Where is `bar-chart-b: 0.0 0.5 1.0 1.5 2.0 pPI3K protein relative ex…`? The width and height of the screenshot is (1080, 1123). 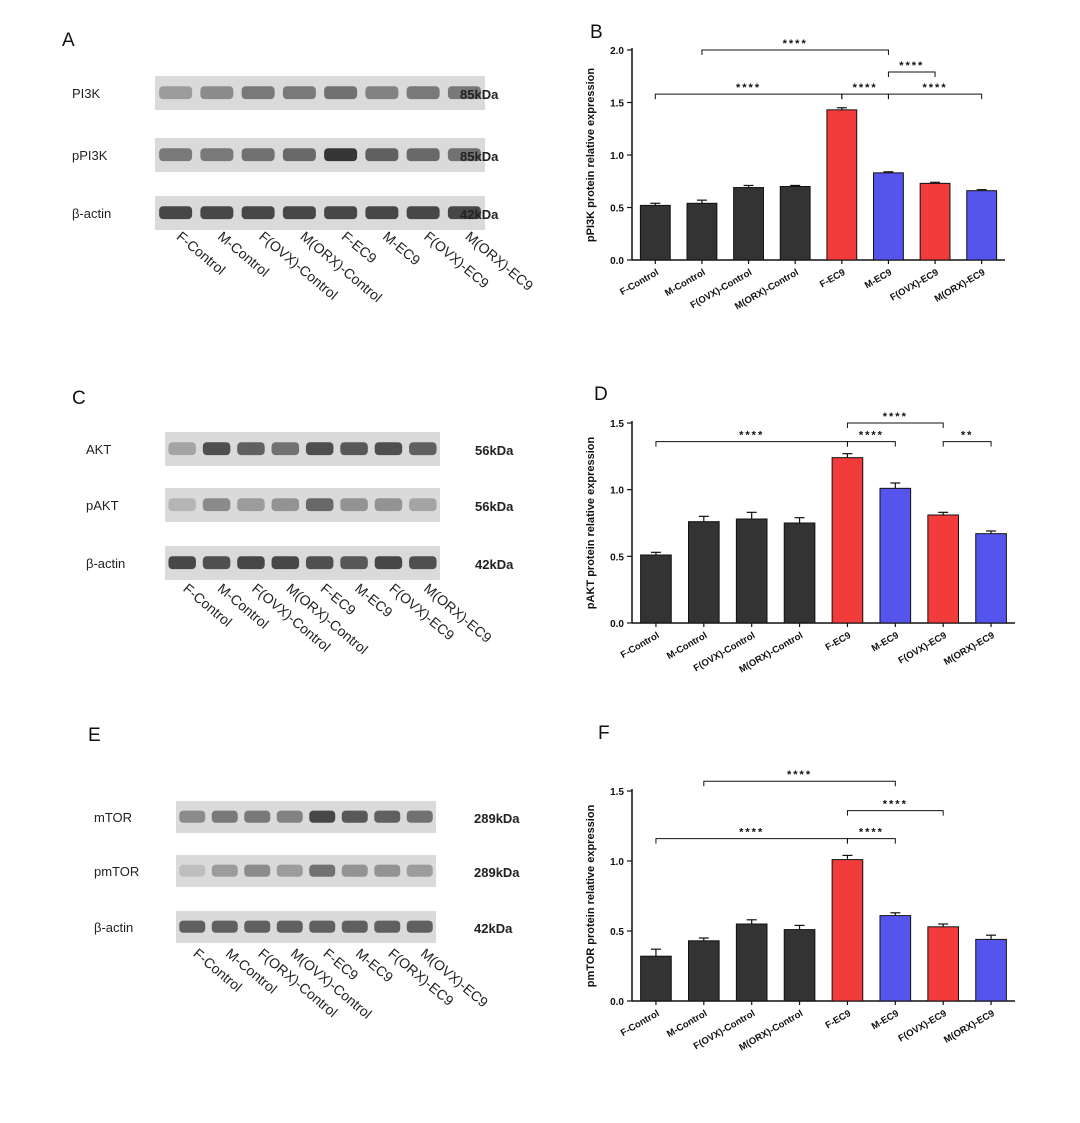 bar-chart-b: 0.0 0.5 1.0 1.5 2.0 pPI3K protein relative ex… is located at coordinates (795, 175).